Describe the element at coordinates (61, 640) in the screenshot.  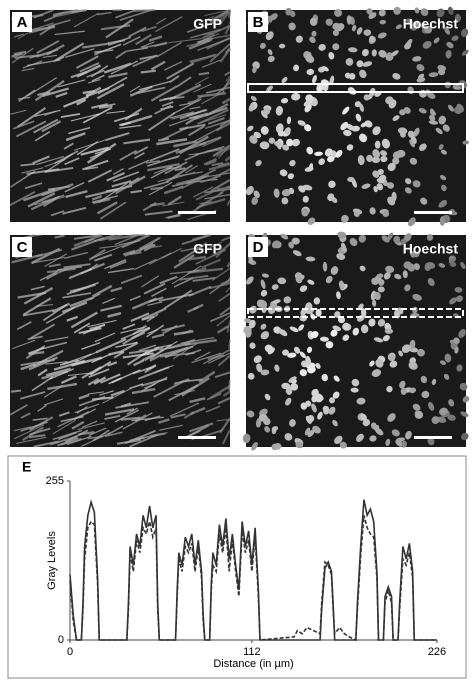
I see `y-tick-label: 0` at that location.